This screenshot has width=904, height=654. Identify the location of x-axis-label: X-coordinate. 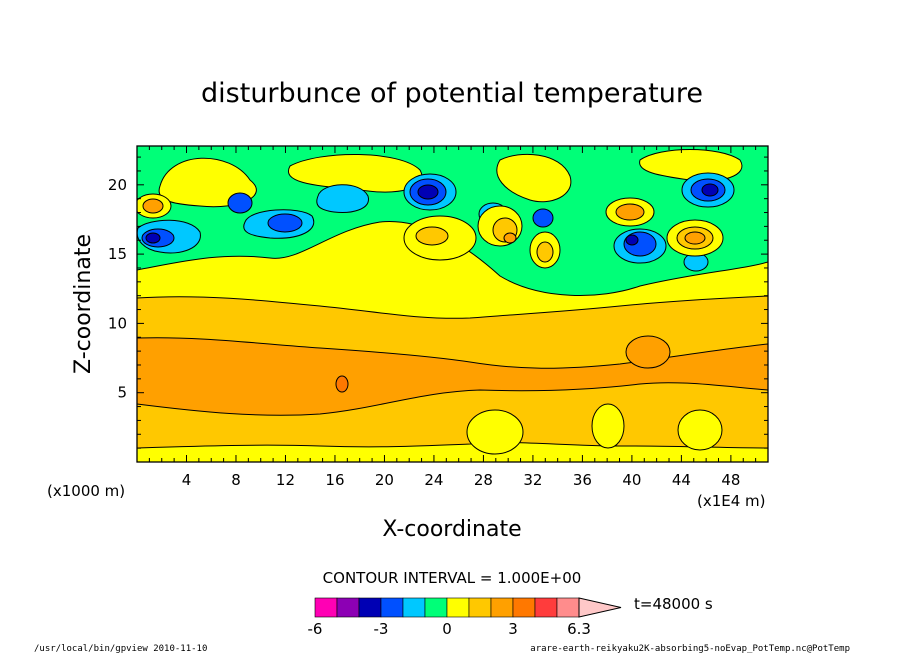
(451, 529).